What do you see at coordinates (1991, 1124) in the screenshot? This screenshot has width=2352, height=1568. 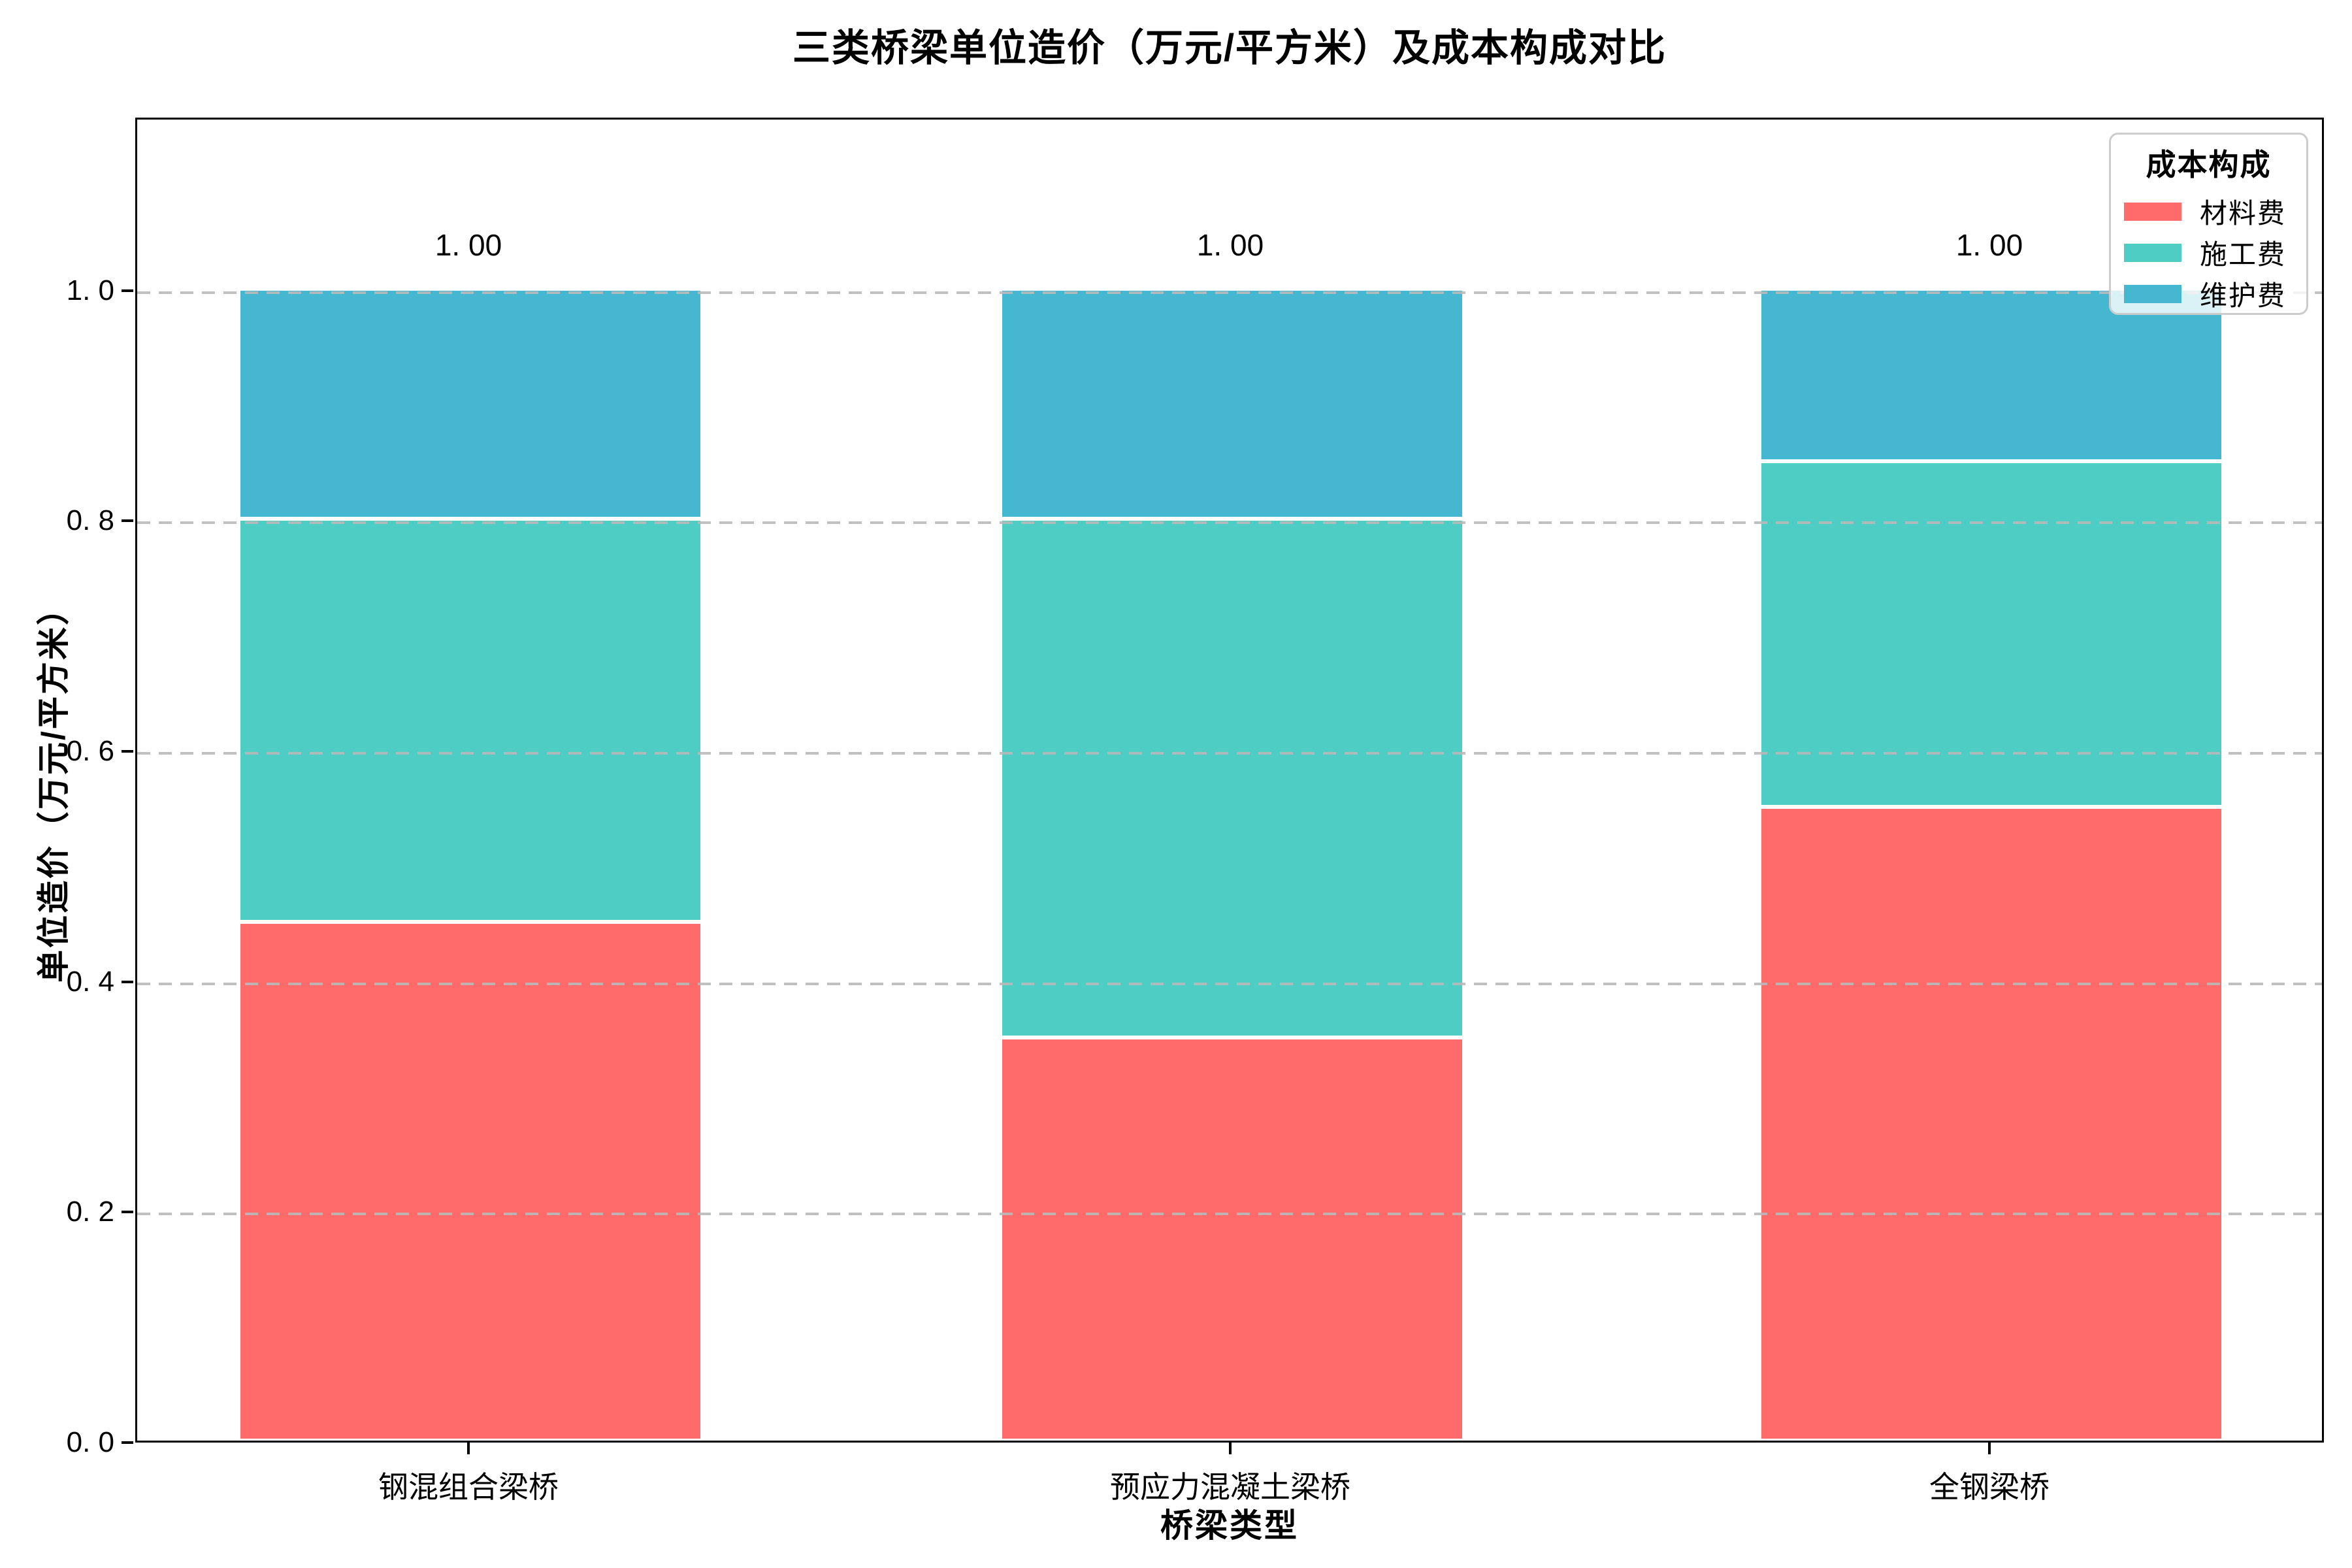 I see `bar-segment-全钢梁桥-材料费` at bounding box center [1991, 1124].